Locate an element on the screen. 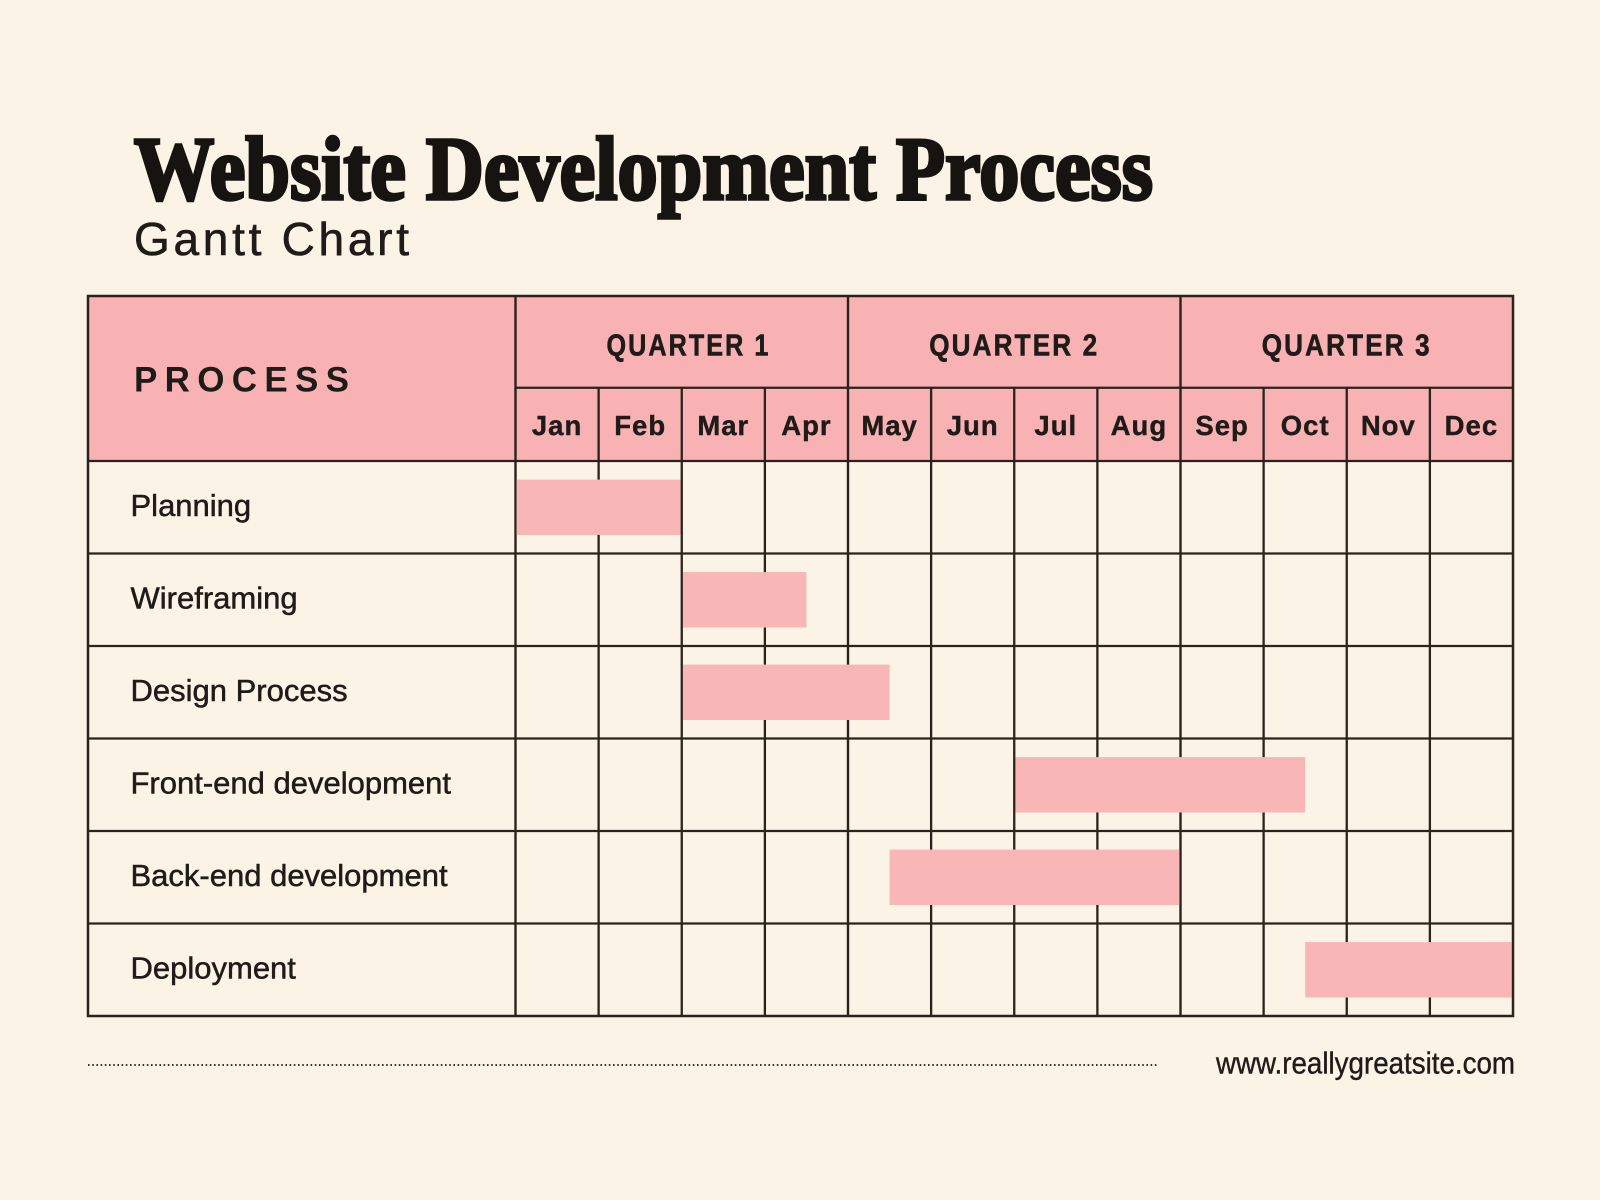 Image resolution: width=1600 pixels, height=1200 pixels. svg-text: Design Process is located at coordinates (239, 690).